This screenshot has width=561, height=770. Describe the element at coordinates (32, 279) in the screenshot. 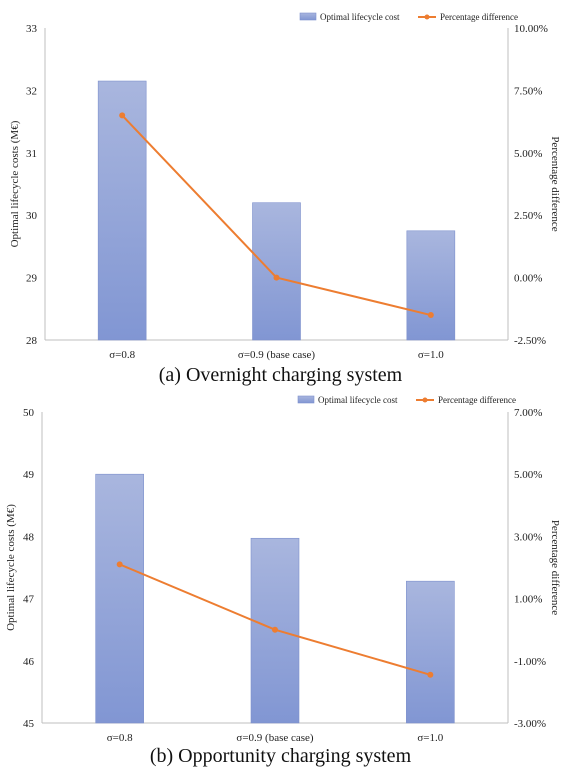

I see `y-tick-label: 29` at that location.